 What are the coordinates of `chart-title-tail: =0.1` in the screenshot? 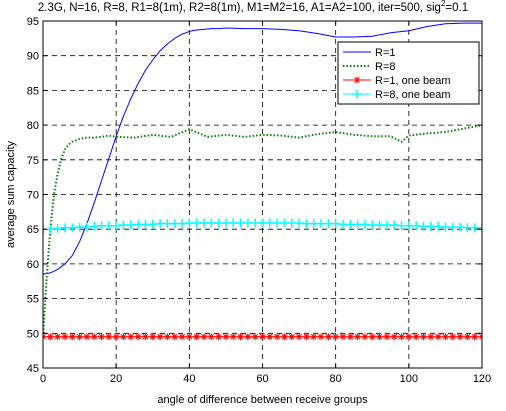 It's located at (456, 8).